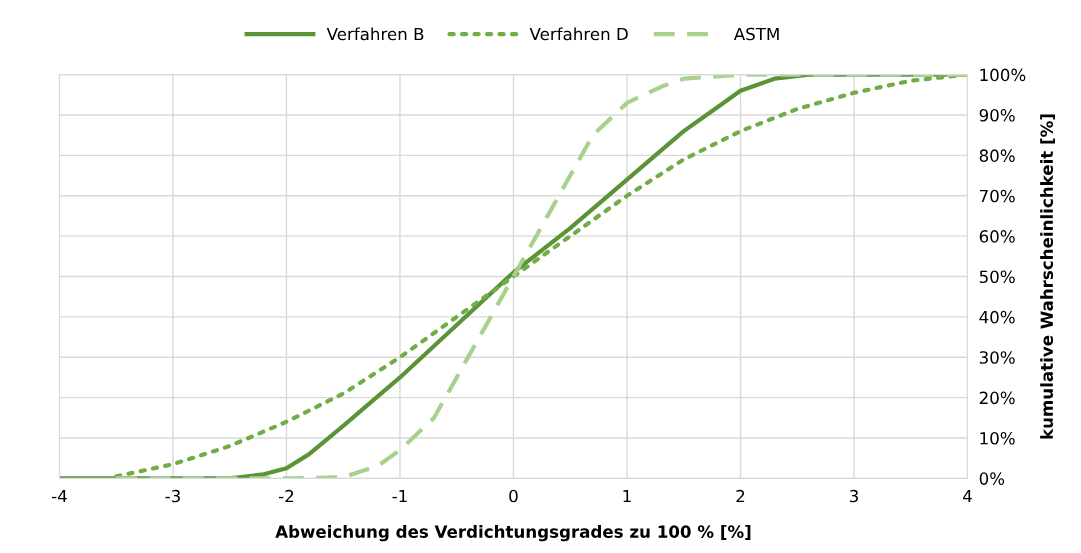 This screenshot has height=553, width=1081. Describe the element at coordinates (992, 478) in the screenshot. I see `y-tick-label: 0%` at that location.